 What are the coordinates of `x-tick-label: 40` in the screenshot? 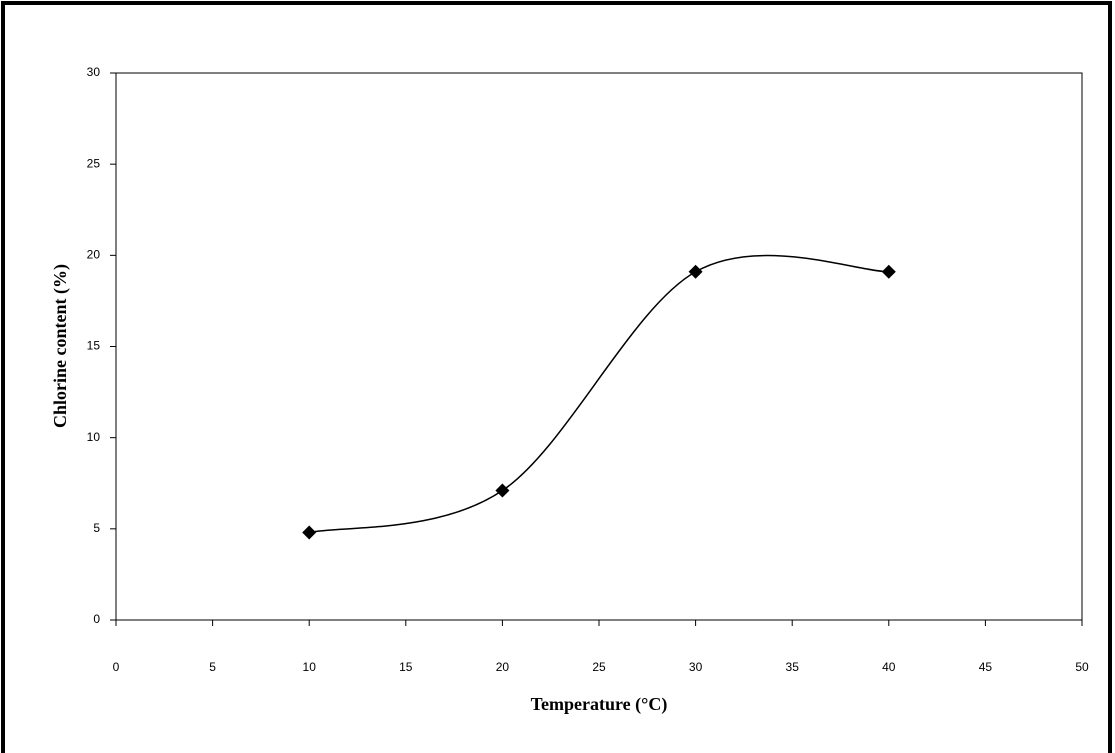 It's located at (889, 667).